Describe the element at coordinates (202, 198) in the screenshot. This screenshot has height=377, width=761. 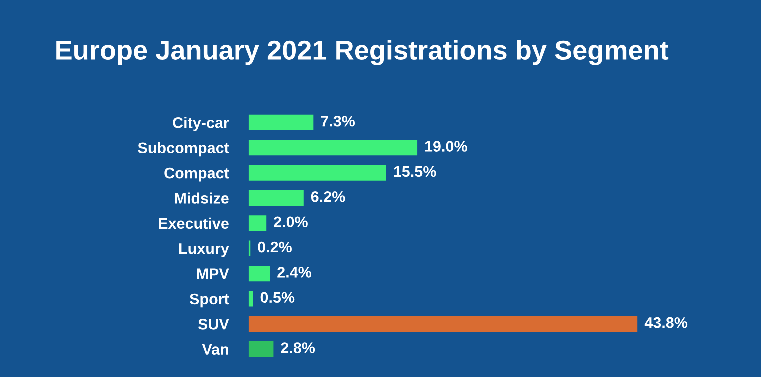
I see `y-tick-label: Midsize` at that location.